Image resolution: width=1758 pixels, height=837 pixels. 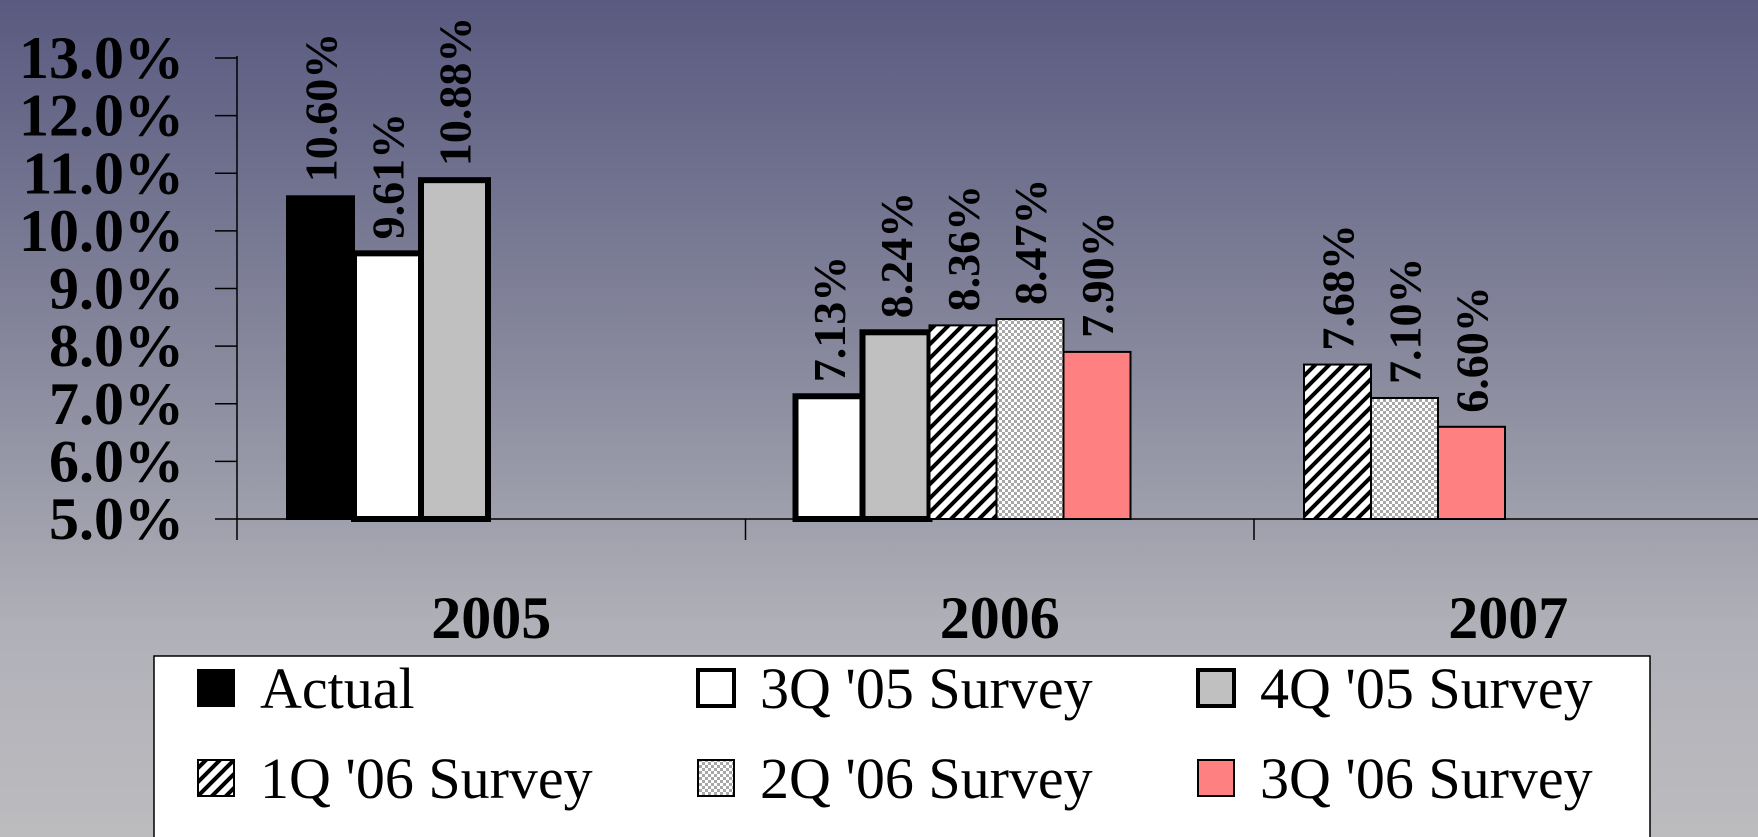 I want to click on bar-1q-06-survey-2007, so click(x=1337, y=441).